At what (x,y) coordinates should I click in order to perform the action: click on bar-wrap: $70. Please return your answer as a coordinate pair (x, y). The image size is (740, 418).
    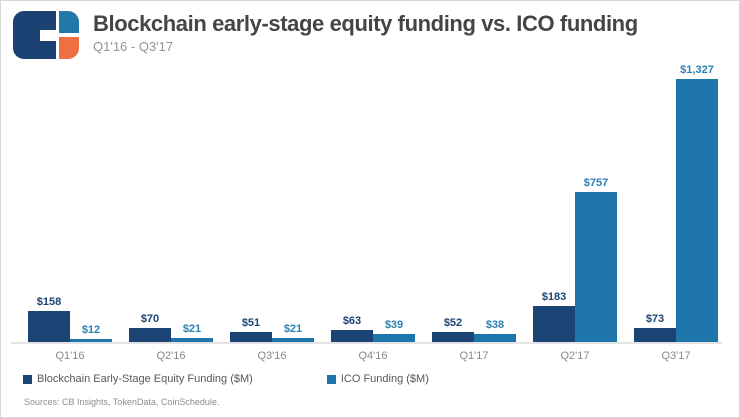
    Looking at the image, I should click on (150, 327).